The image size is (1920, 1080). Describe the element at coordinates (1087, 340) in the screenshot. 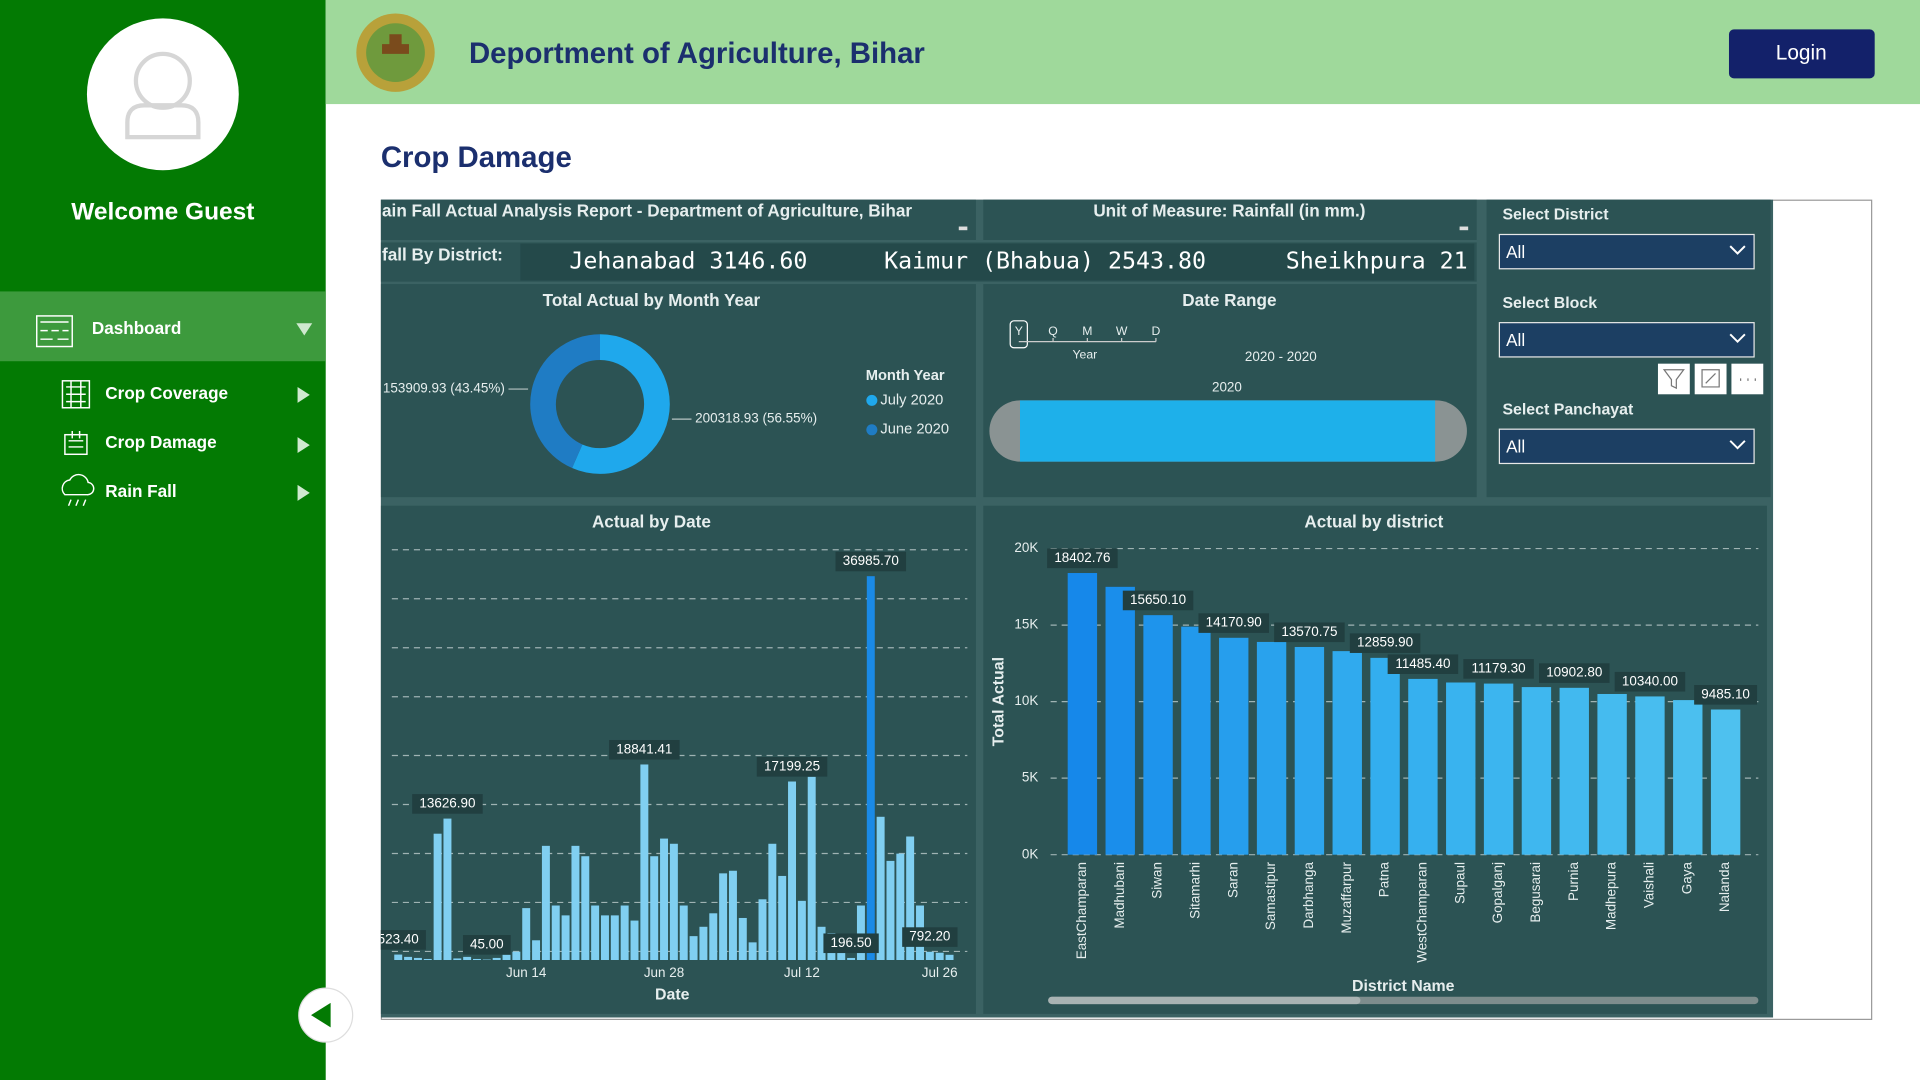

I see `granularity-track` at that location.